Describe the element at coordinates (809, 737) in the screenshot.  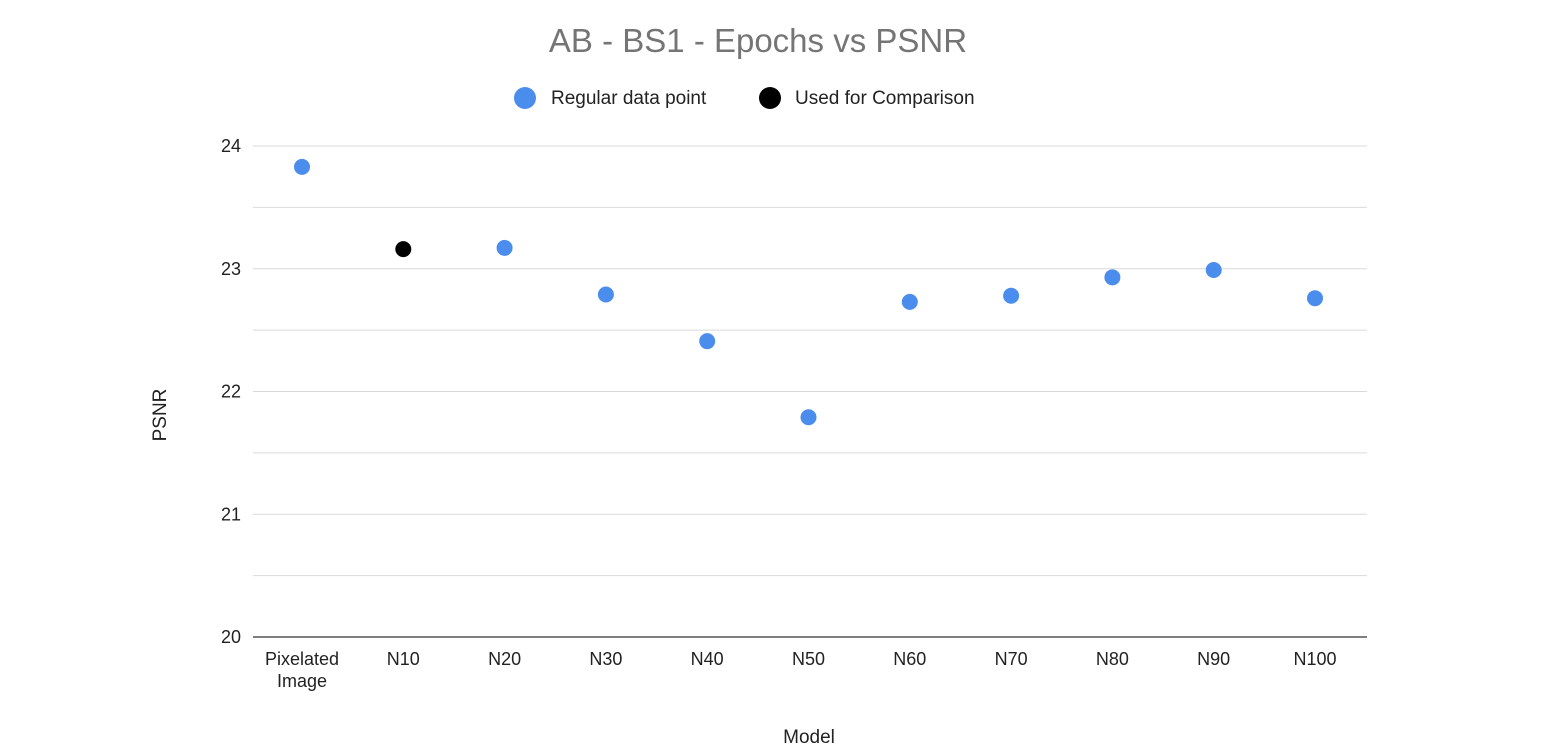
I see `x-axis-label: Model` at that location.